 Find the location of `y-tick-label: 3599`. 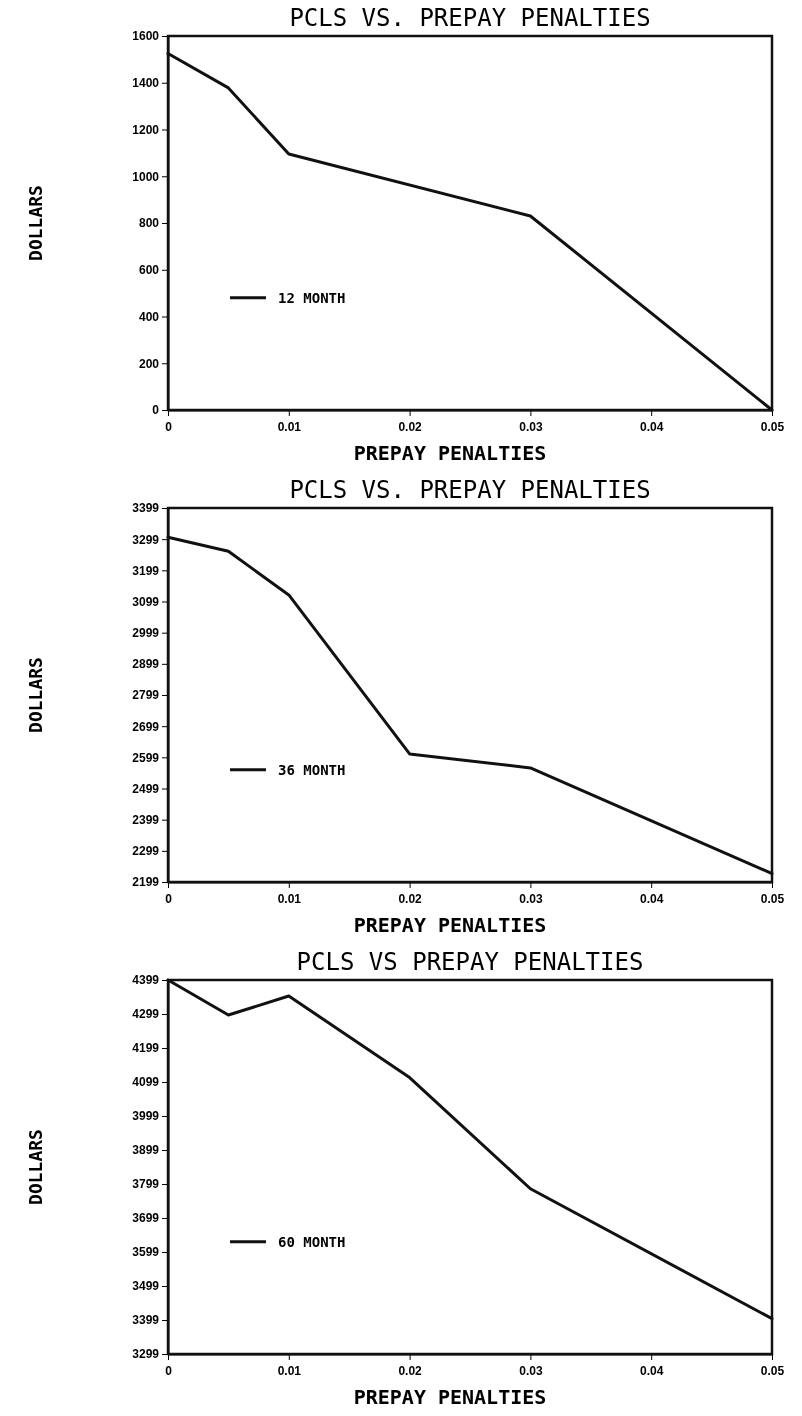

y-tick-label: 3599 is located at coordinates (146, 1252).